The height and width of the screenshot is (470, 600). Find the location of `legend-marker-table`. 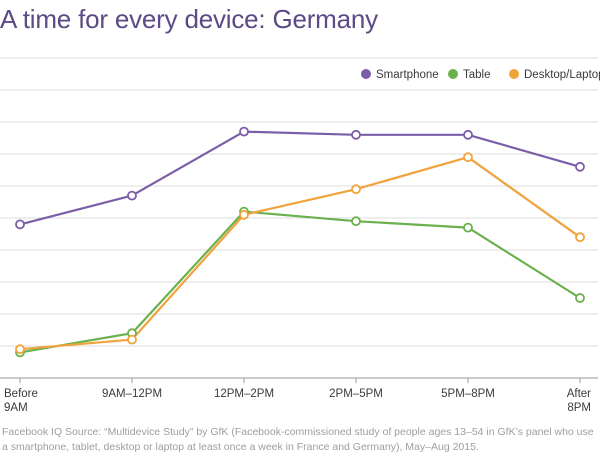

legend-marker-table is located at coordinates (453, 74).